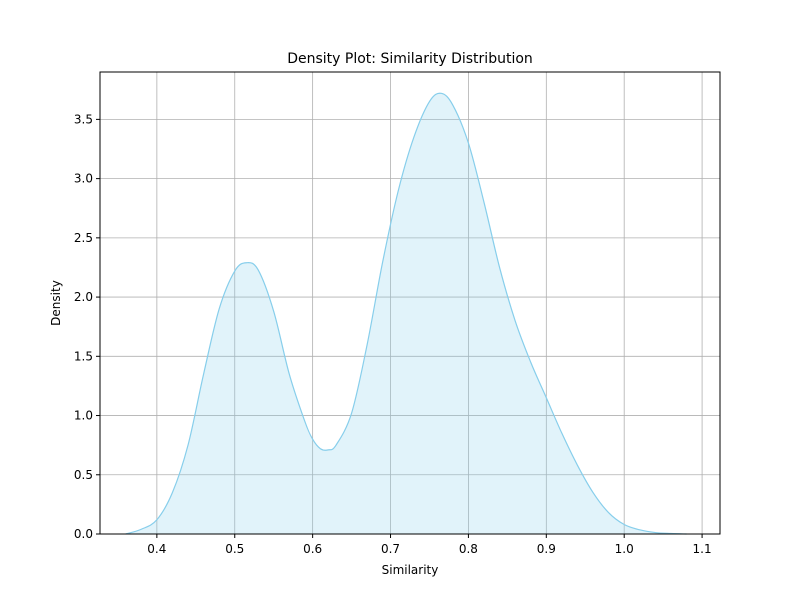 This screenshot has height=600, width=800. What do you see at coordinates (83, 534) in the screenshot?
I see `y-tick-label: 0.0` at bounding box center [83, 534].